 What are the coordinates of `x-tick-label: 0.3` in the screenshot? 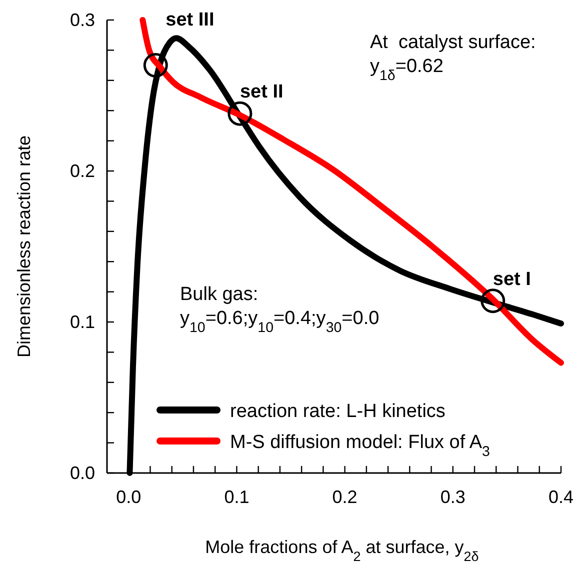 It's located at (453, 497).